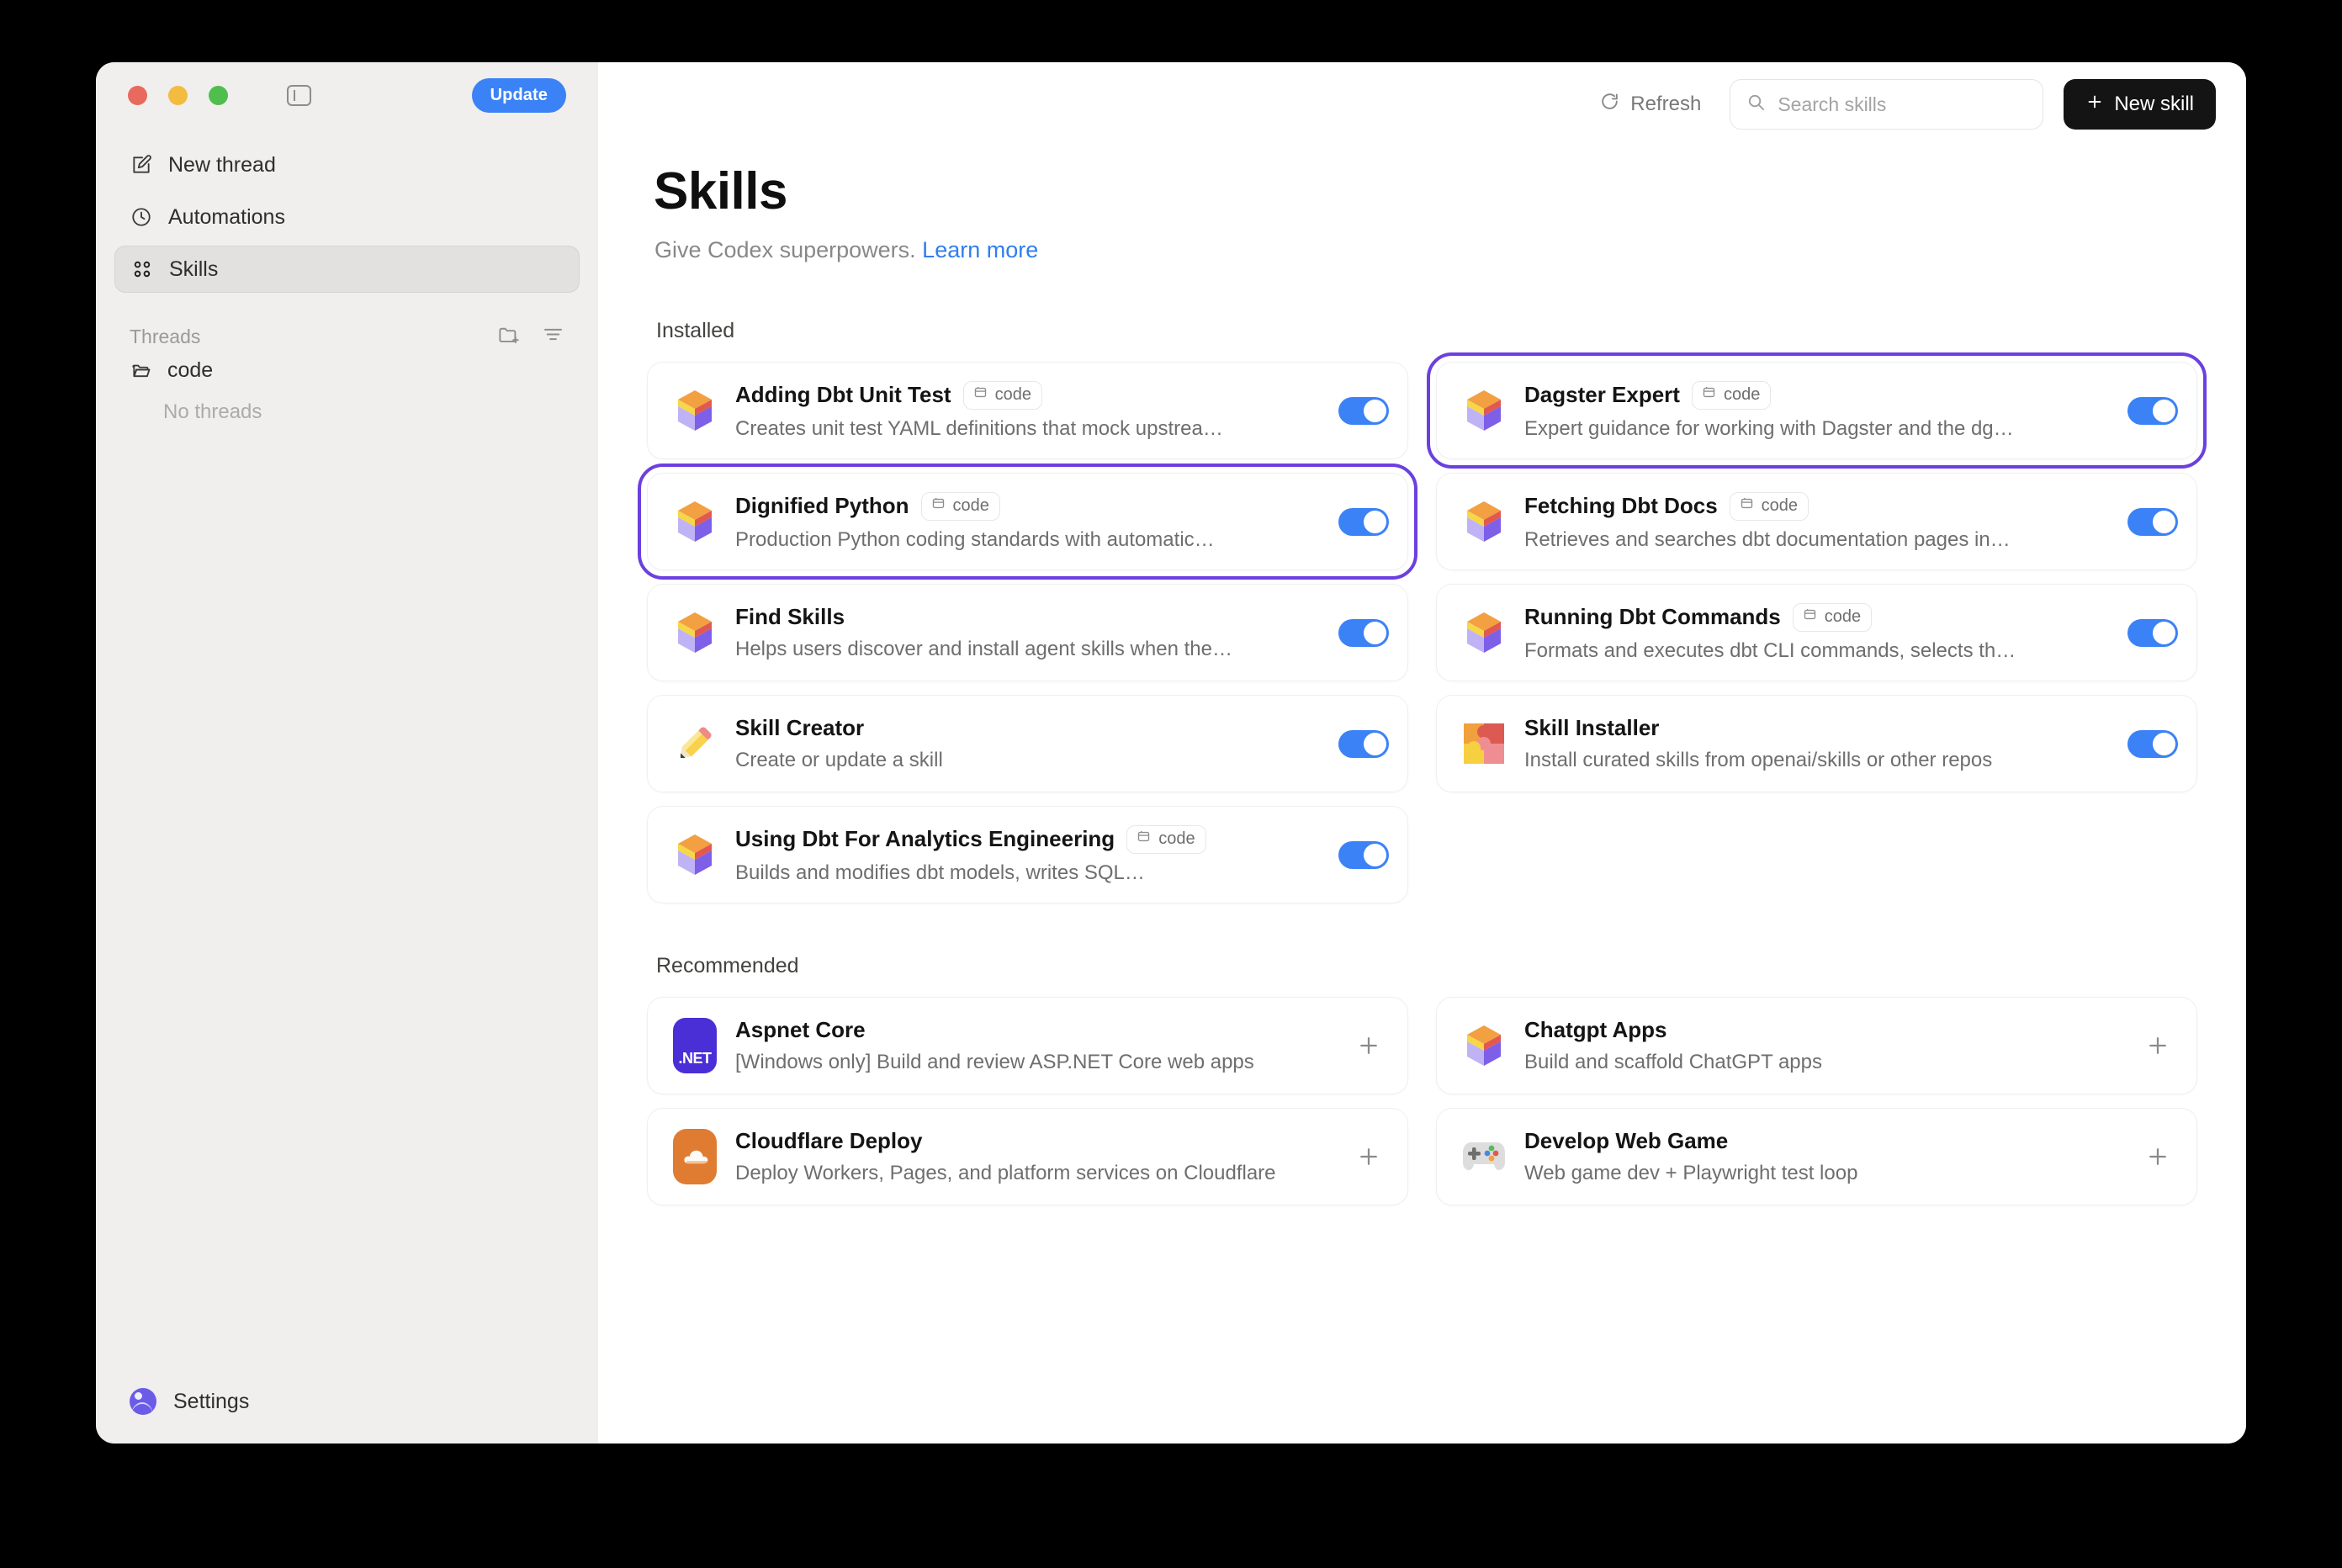  Describe the element at coordinates (1673, 1062) in the screenshot. I see `skill-description: Build and scaffold ChatGPT apps` at that location.